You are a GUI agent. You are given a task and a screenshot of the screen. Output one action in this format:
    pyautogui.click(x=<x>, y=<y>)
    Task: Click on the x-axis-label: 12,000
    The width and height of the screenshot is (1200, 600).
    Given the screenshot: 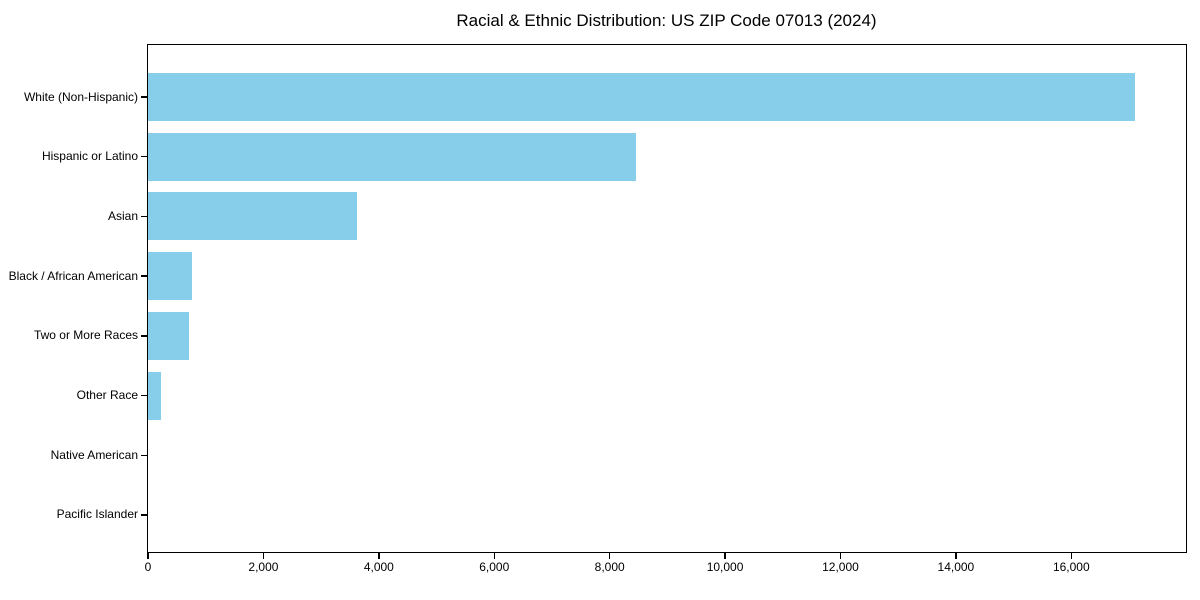 What is the action you would take?
    pyautogui.click(x=840, y=567)
    